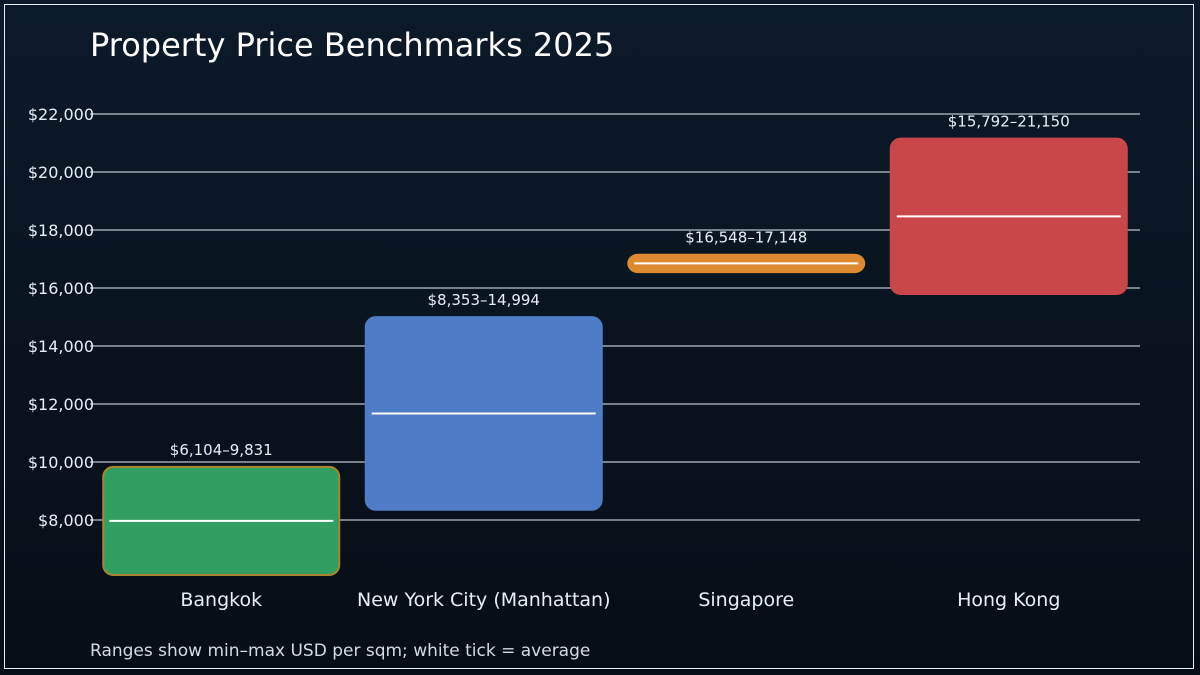  Describe the element at coordinates (221, 450) in the screenshot. I see `range-label: $6,104–9,831` at that location.